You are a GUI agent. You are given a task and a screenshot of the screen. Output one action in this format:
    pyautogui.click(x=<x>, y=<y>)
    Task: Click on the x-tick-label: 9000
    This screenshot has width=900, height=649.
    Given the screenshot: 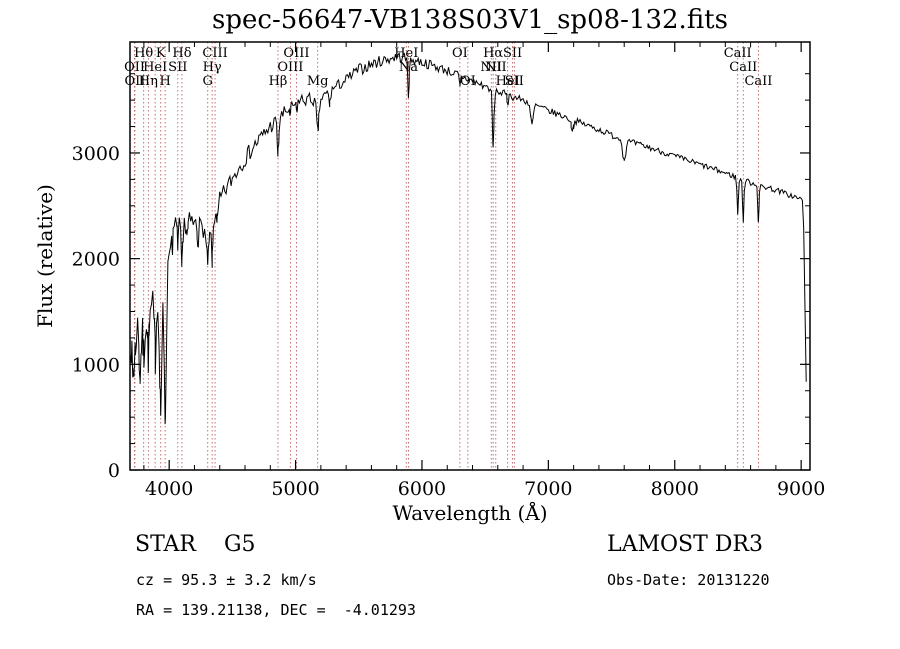 What is the action you would take?
    pyautogui.click(x=801, y=489)
    